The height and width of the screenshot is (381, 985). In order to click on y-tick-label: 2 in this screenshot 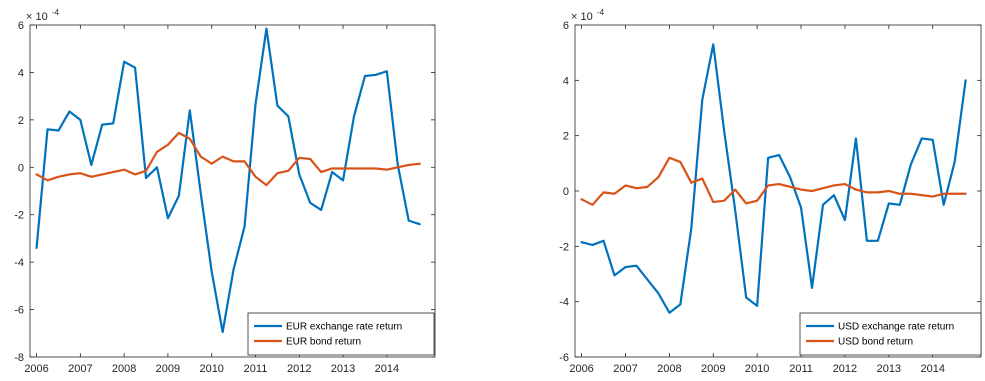, I will do `click(21, 121)`.